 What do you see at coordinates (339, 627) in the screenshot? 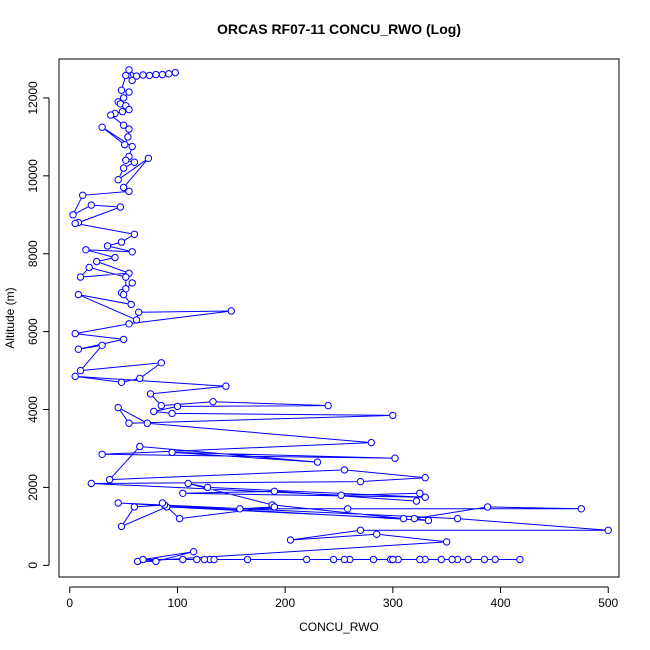
I see `x-axis-label: CONCU_RWO` at bounding box center [339, 627].